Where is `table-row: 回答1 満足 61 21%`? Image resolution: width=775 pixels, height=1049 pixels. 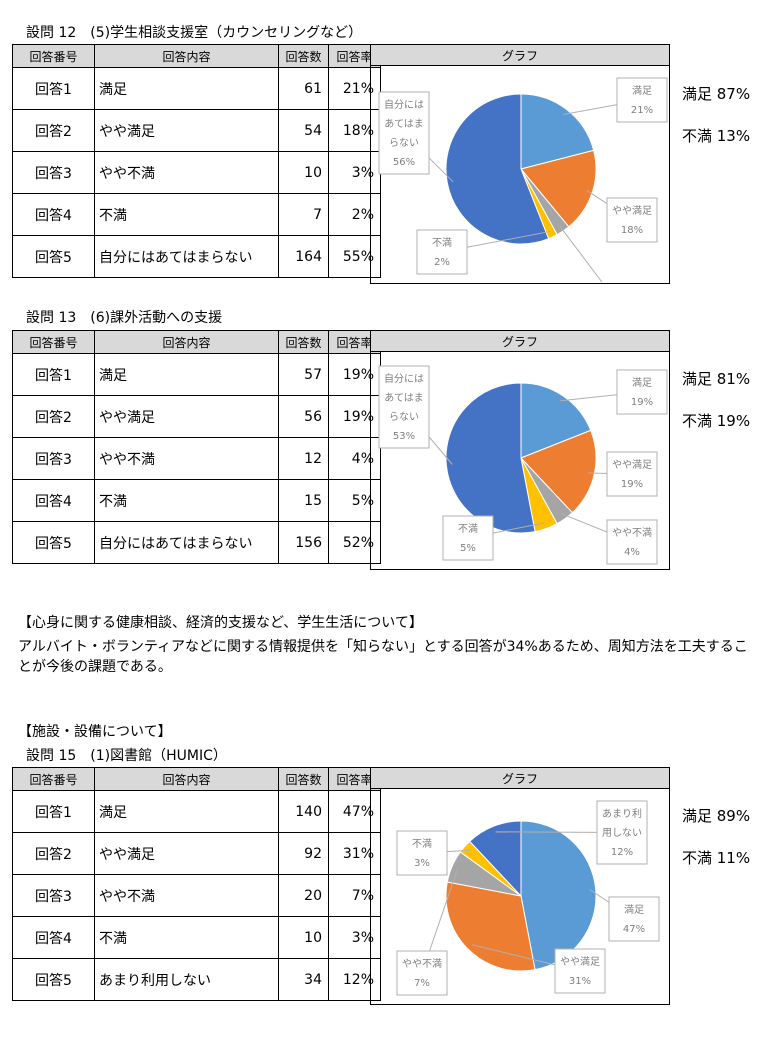 table-row: 回答1 満足 61 21% is located at coordinates (196, 88).